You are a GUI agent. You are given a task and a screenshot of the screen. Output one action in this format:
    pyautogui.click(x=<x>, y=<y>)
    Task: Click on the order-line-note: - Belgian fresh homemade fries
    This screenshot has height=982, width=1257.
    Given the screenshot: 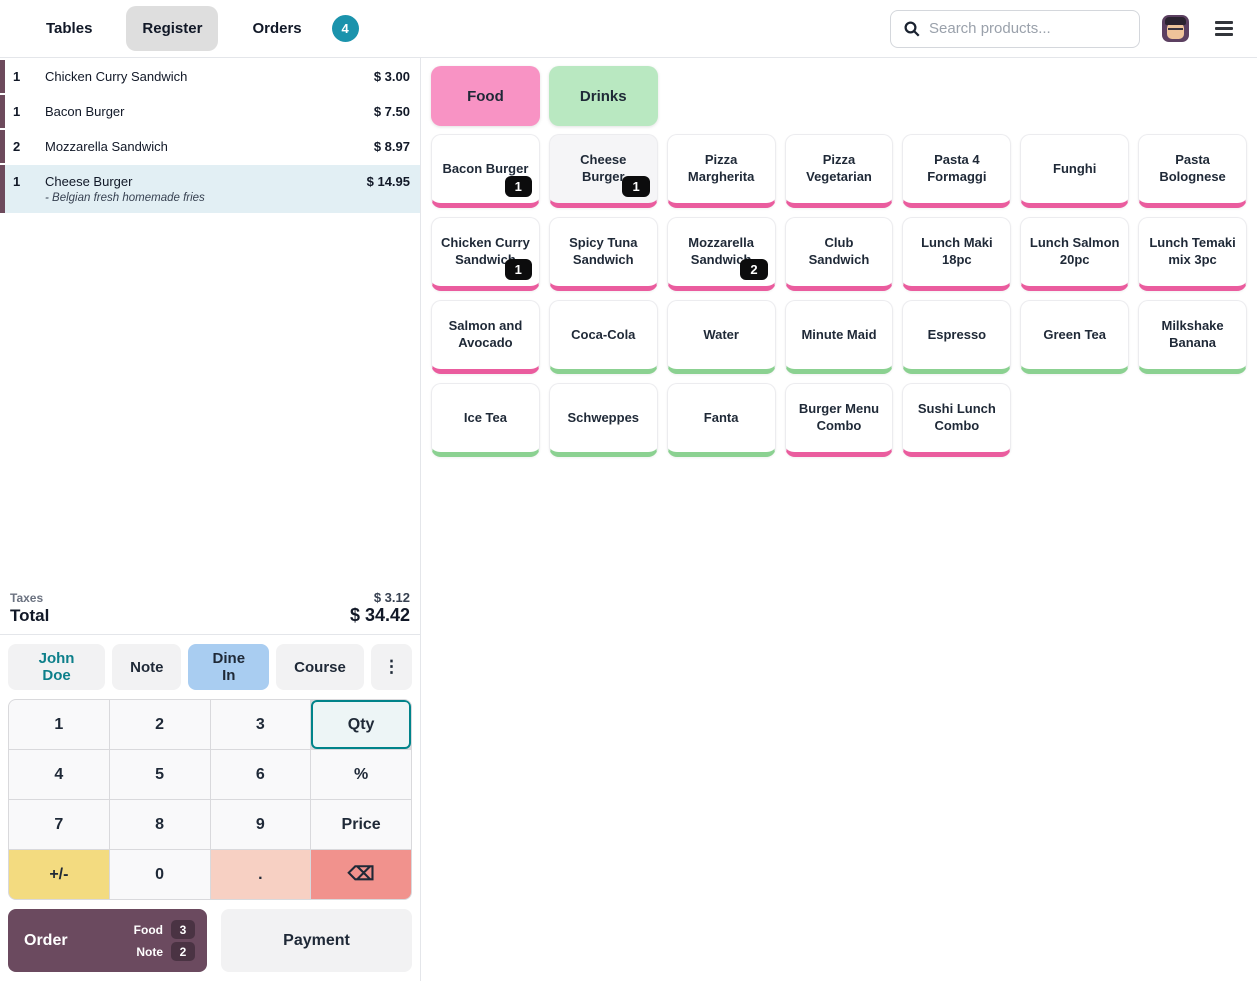 What is the action you would take?
    pyautogui.click(x=125, y=198)
    